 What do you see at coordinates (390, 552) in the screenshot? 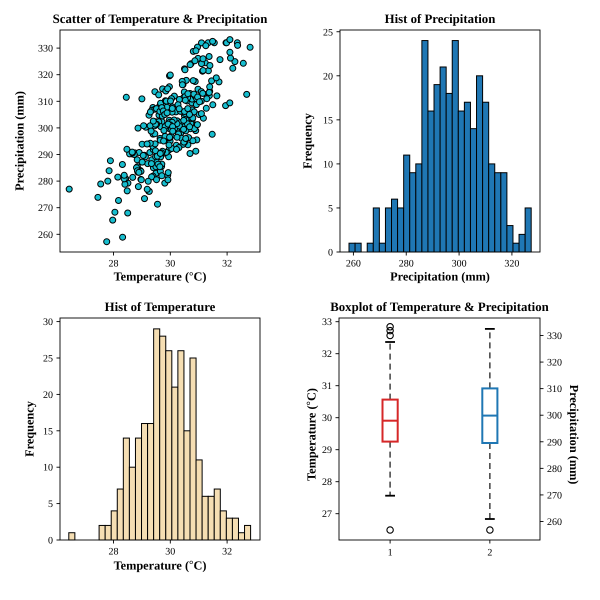
I see `svg-text: 1` at bounding box center [390, 552].